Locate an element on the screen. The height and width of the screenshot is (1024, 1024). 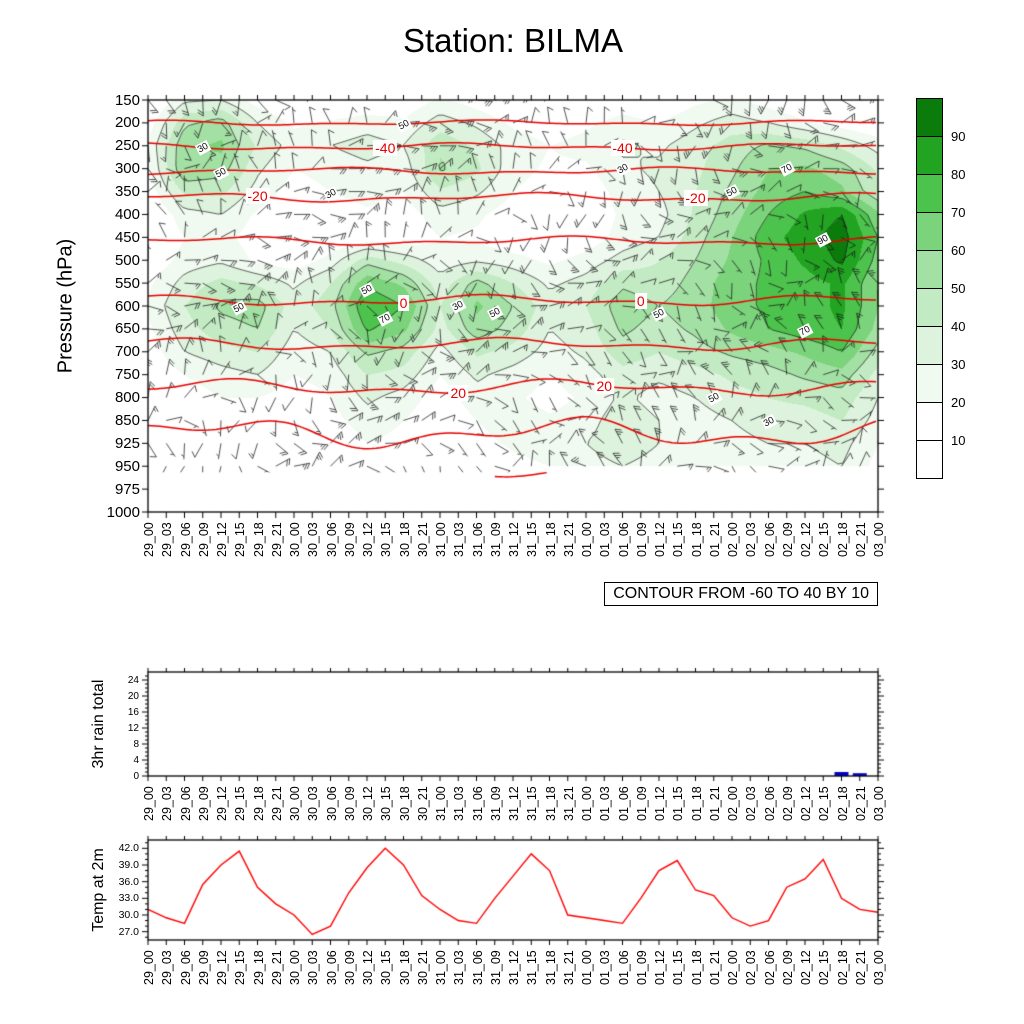
pressure-tick-label: 925 is located at coordinates (127, 443).